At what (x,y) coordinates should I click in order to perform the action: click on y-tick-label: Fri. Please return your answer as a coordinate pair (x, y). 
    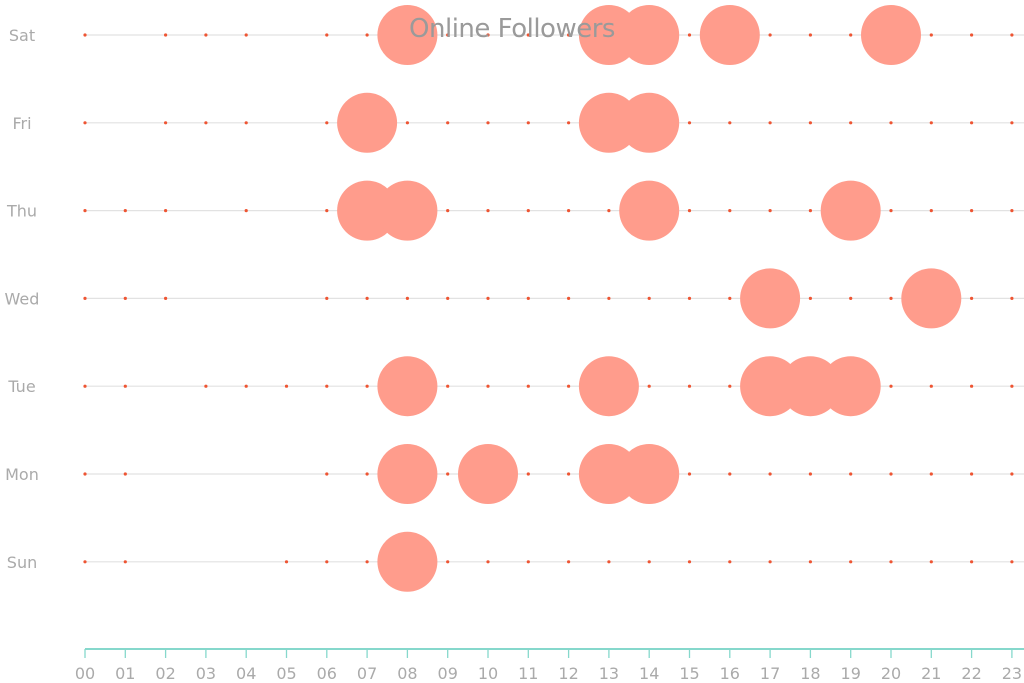
    Looking at the image, I should click on (21, 123).